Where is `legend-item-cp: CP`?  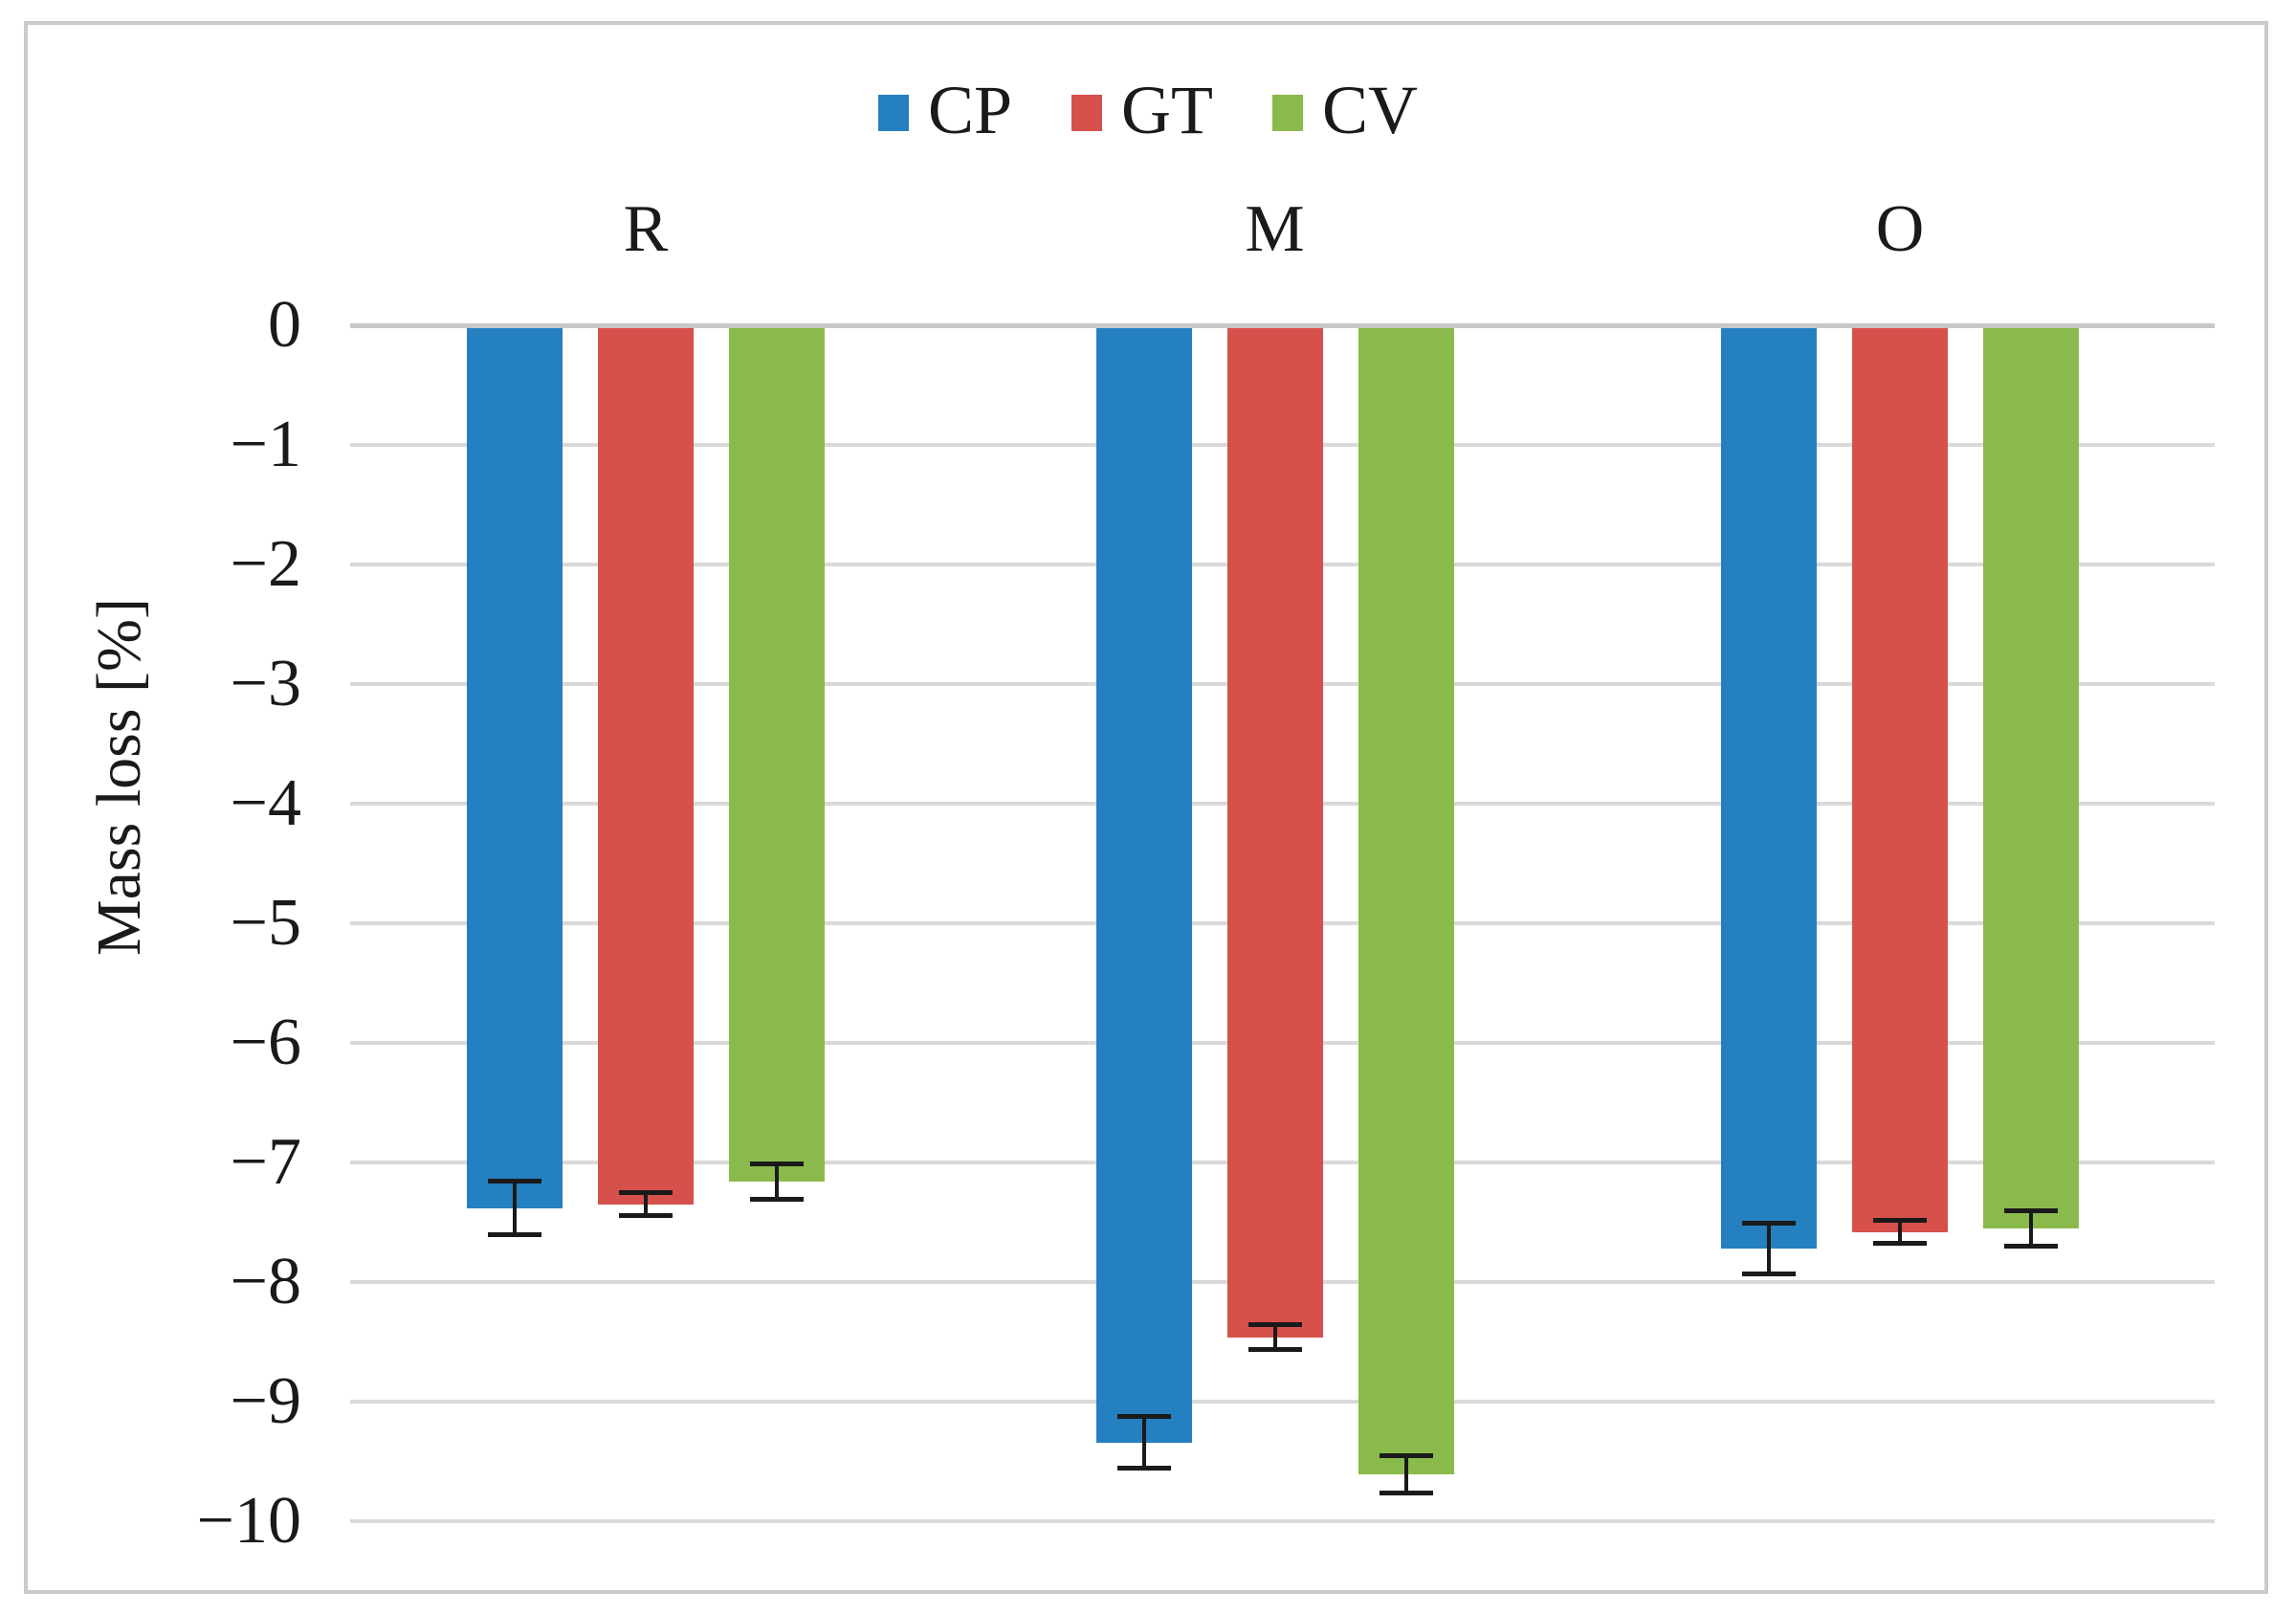 legend-item-cp: CP is located at coordinates (945, 111).